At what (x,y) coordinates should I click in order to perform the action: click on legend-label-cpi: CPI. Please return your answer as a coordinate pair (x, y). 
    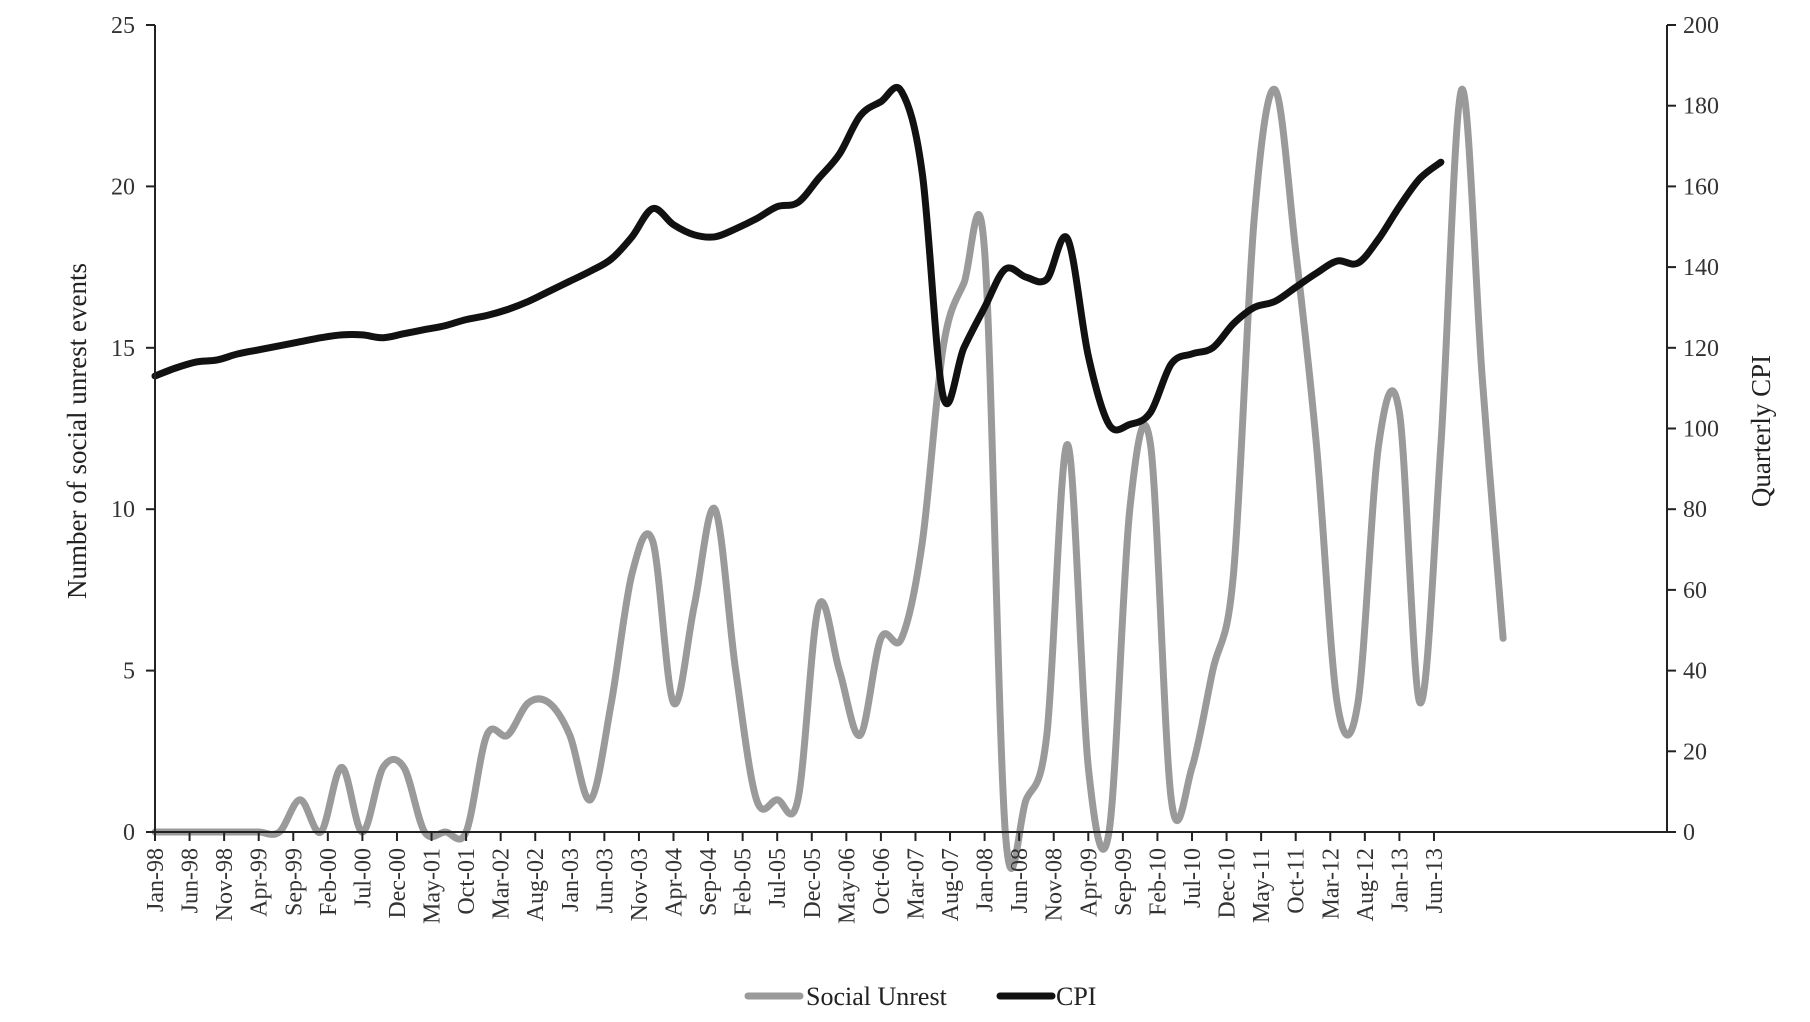
    Looking at the image, I should click on (1076, 996).